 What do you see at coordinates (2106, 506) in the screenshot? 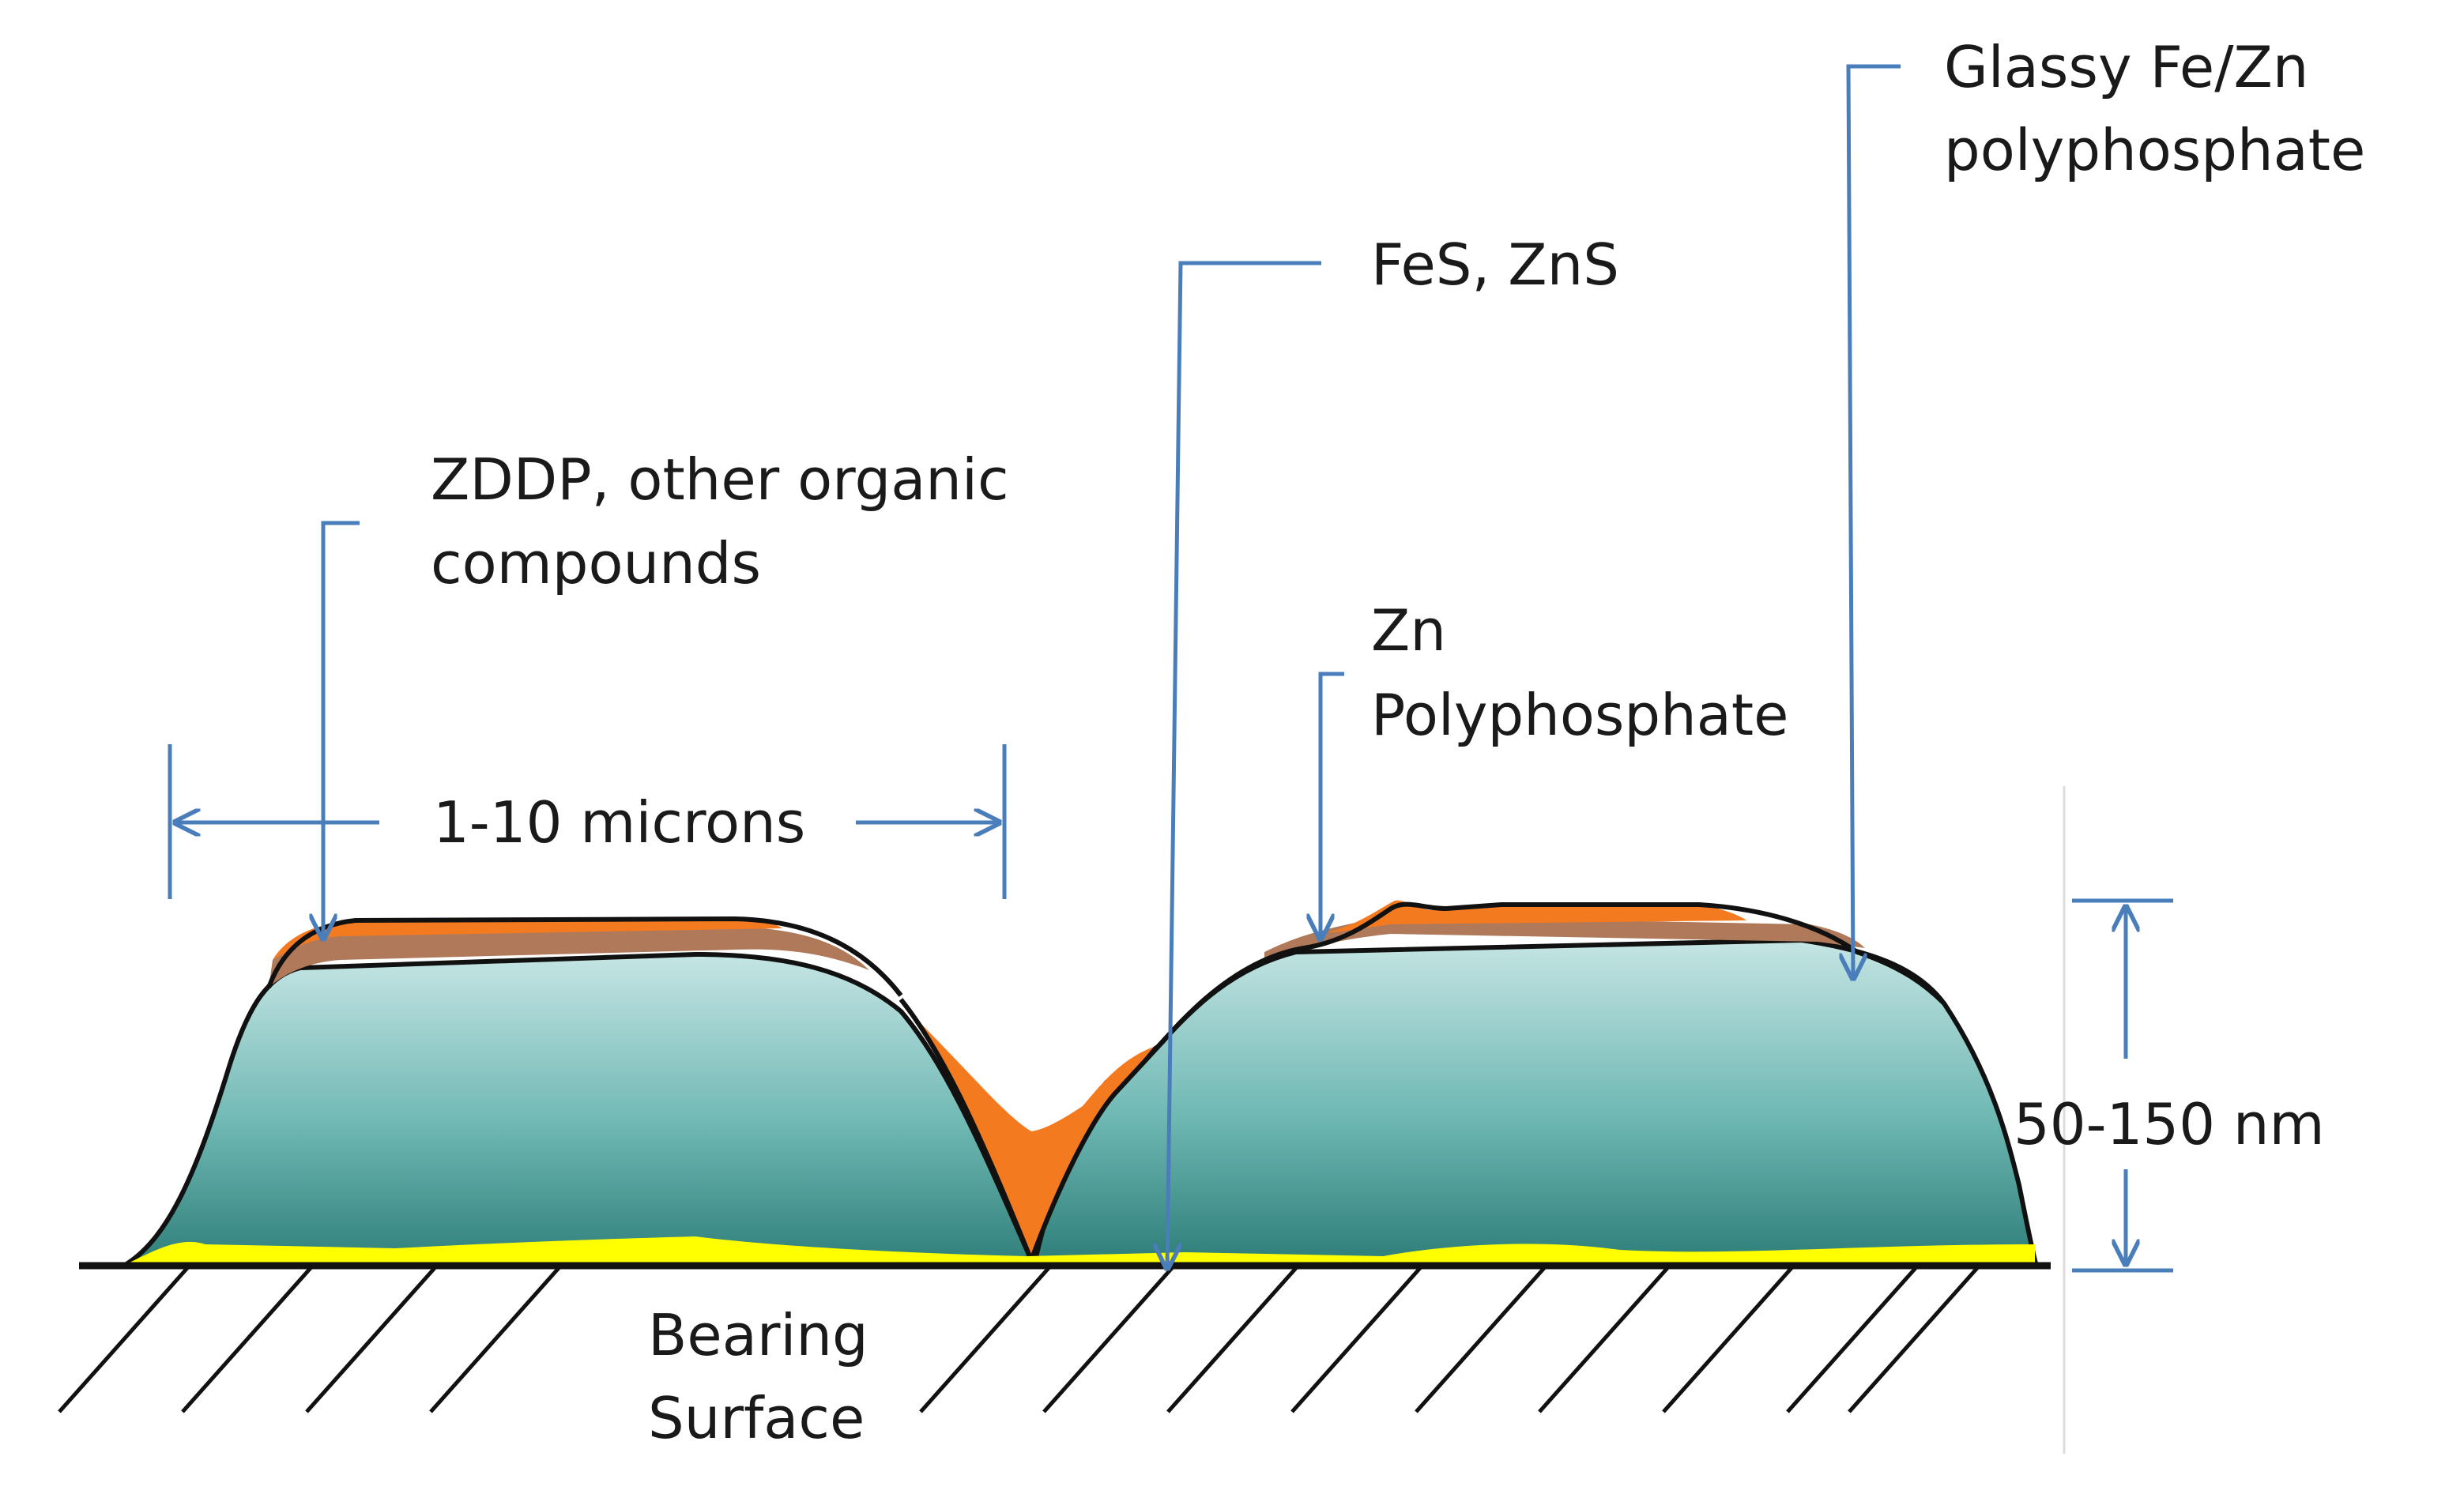
I see `glassy-polyphosphate-callout: Glassy Fe/Zn polyphosphate` at bounding box center [2106, 506].